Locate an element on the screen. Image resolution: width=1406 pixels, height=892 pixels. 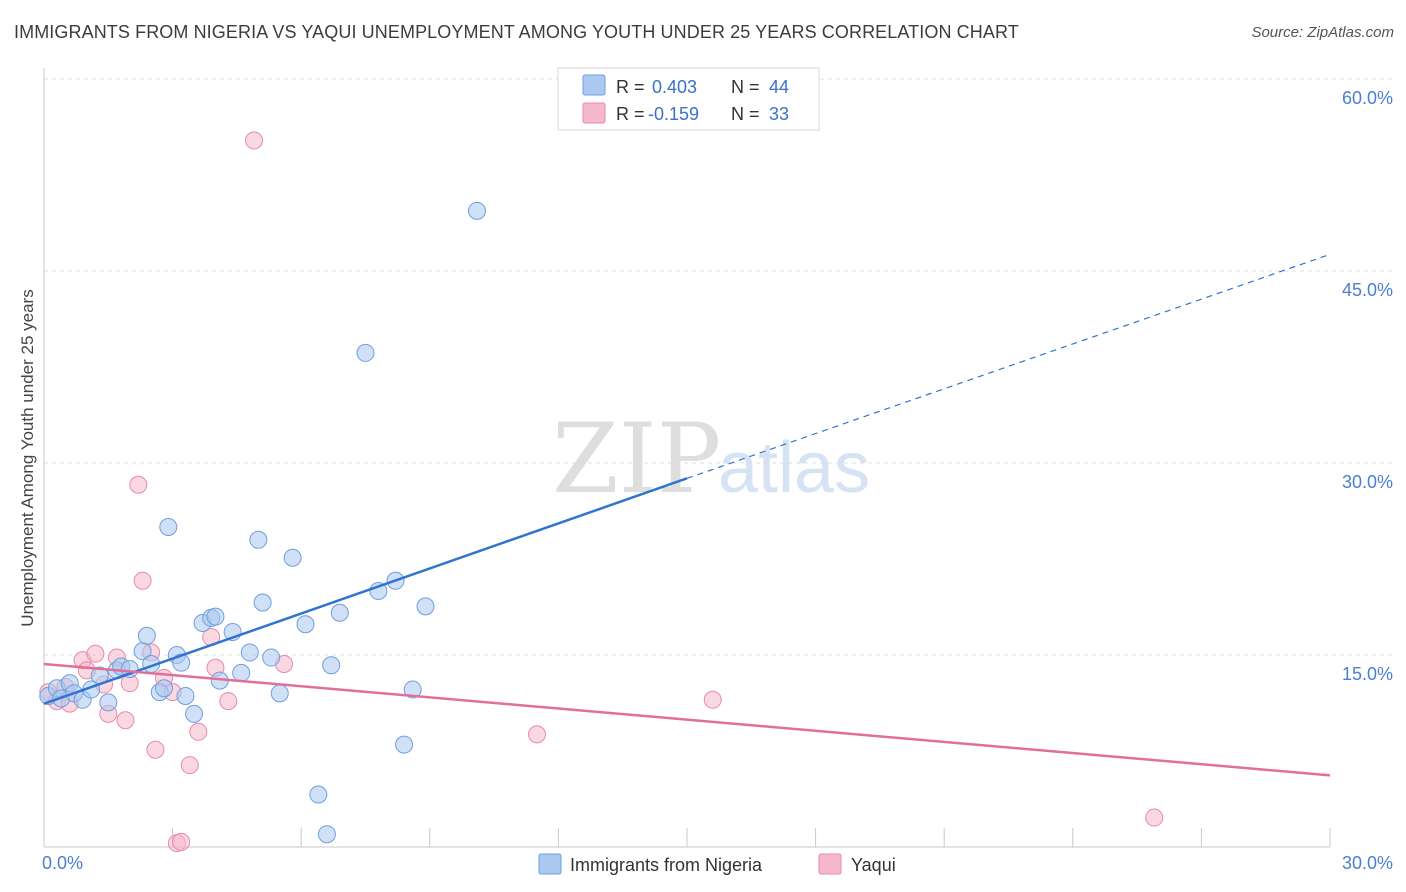
legend: Immigrants from Nigeria Yaqui is located at coordinates (717, 864).